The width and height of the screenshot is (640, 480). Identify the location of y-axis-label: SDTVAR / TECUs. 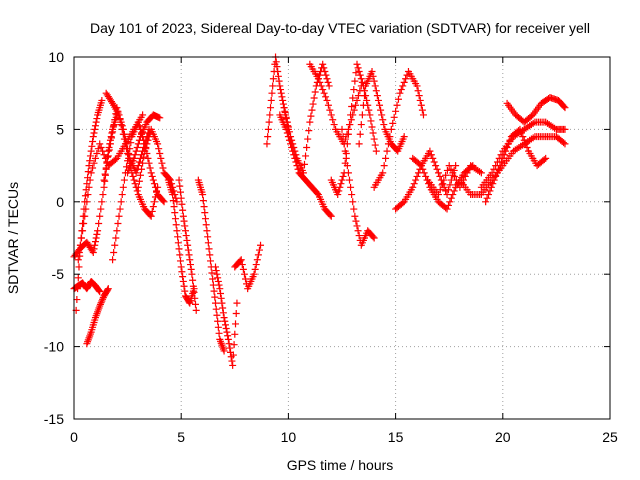
(13, 238).